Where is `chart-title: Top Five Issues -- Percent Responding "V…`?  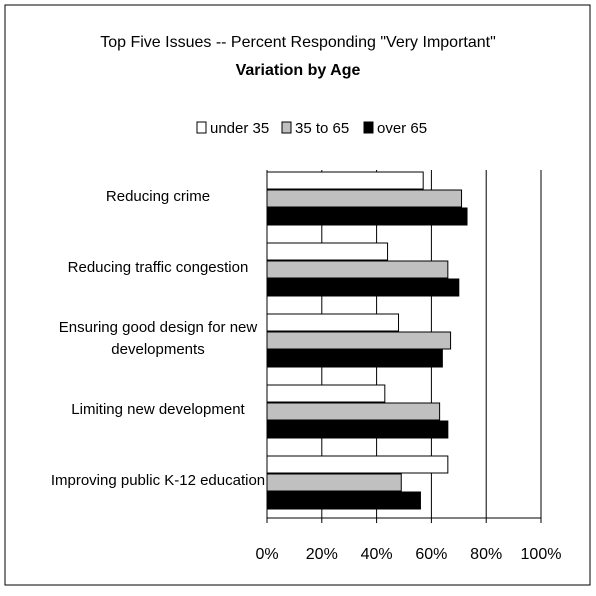
chart-title: Top Five Issues -- Percent Responding "V… is located at coordinates (298, 42).